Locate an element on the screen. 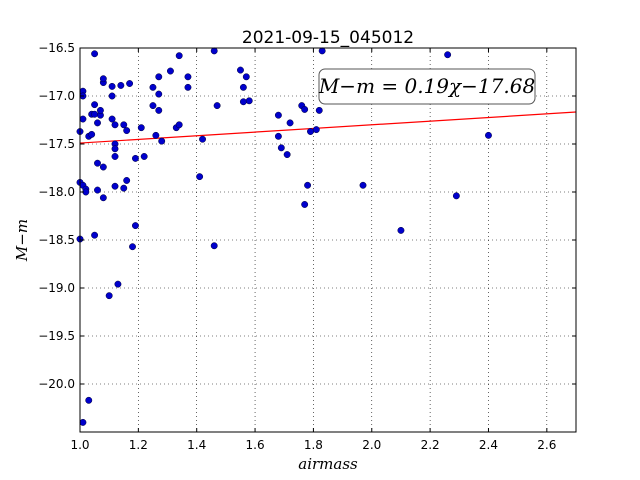 The width and height of the screenshot is (640, 480). annotation-text: M−m = 0.19χ−17.68 is located at coordinates (426, 86).